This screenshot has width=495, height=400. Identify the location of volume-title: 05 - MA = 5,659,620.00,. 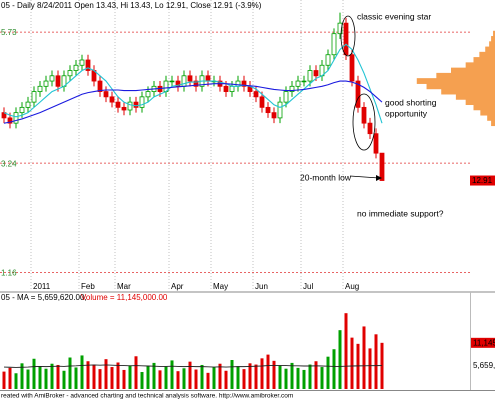
(44, 297).